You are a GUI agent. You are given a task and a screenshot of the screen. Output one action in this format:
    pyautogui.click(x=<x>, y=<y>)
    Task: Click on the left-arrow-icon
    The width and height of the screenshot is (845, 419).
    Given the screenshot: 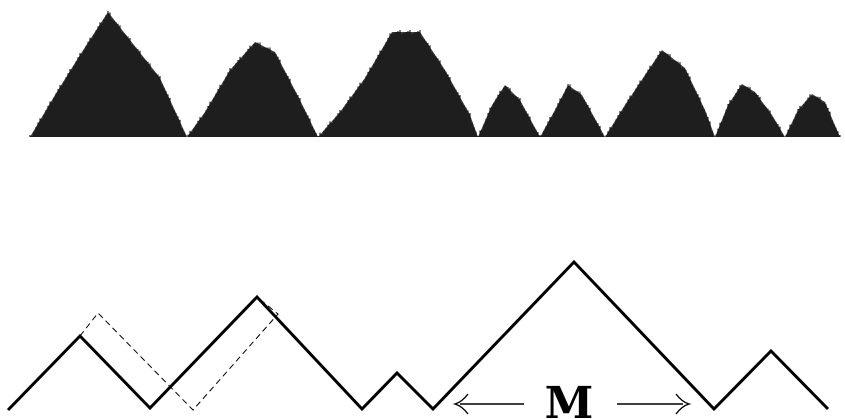 What is the action you would take?
    pyautogui.click(x=488, y=404)
    